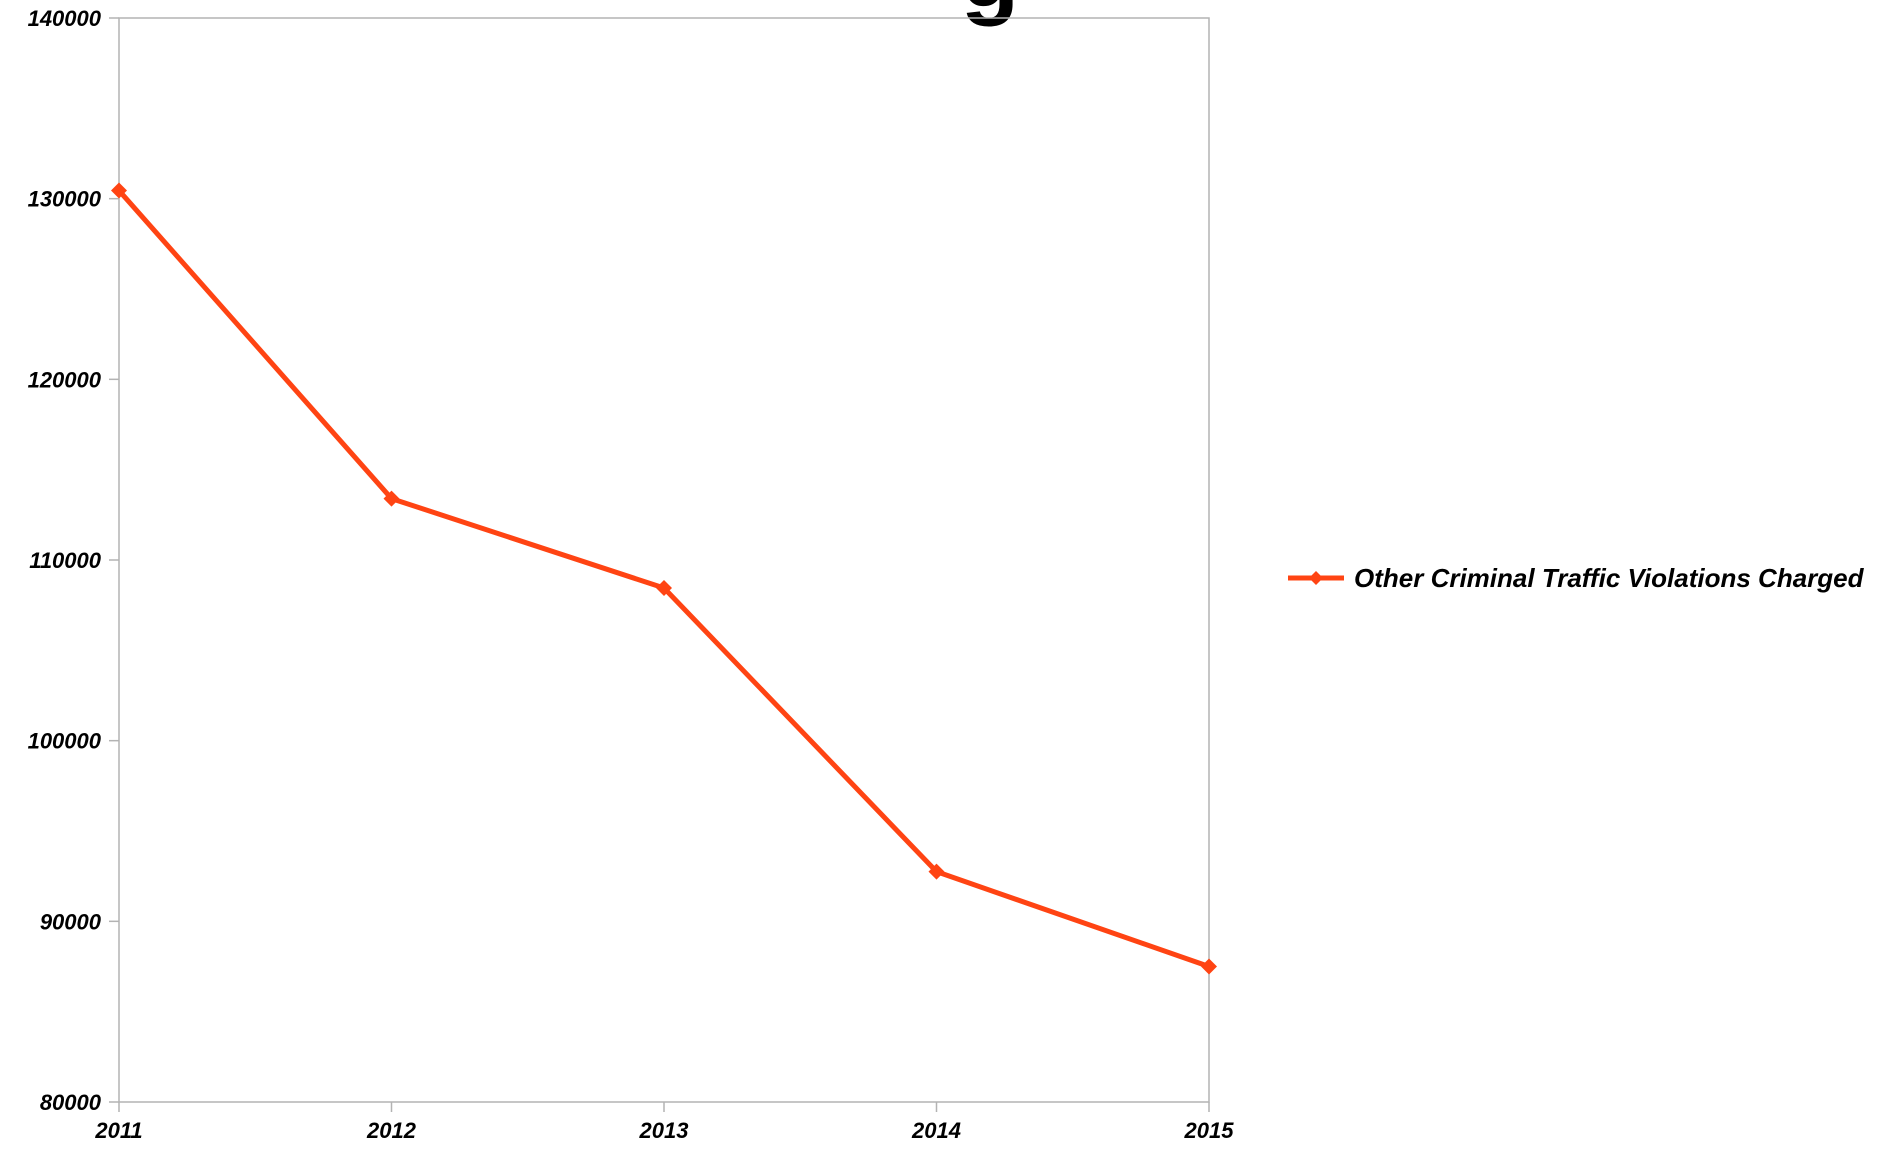 The width and height of the screenshot is (1882, 1149). Describe the element at coordinates (65, 199) in the screenshot. I see `y-tick-label: 130000` at that location.